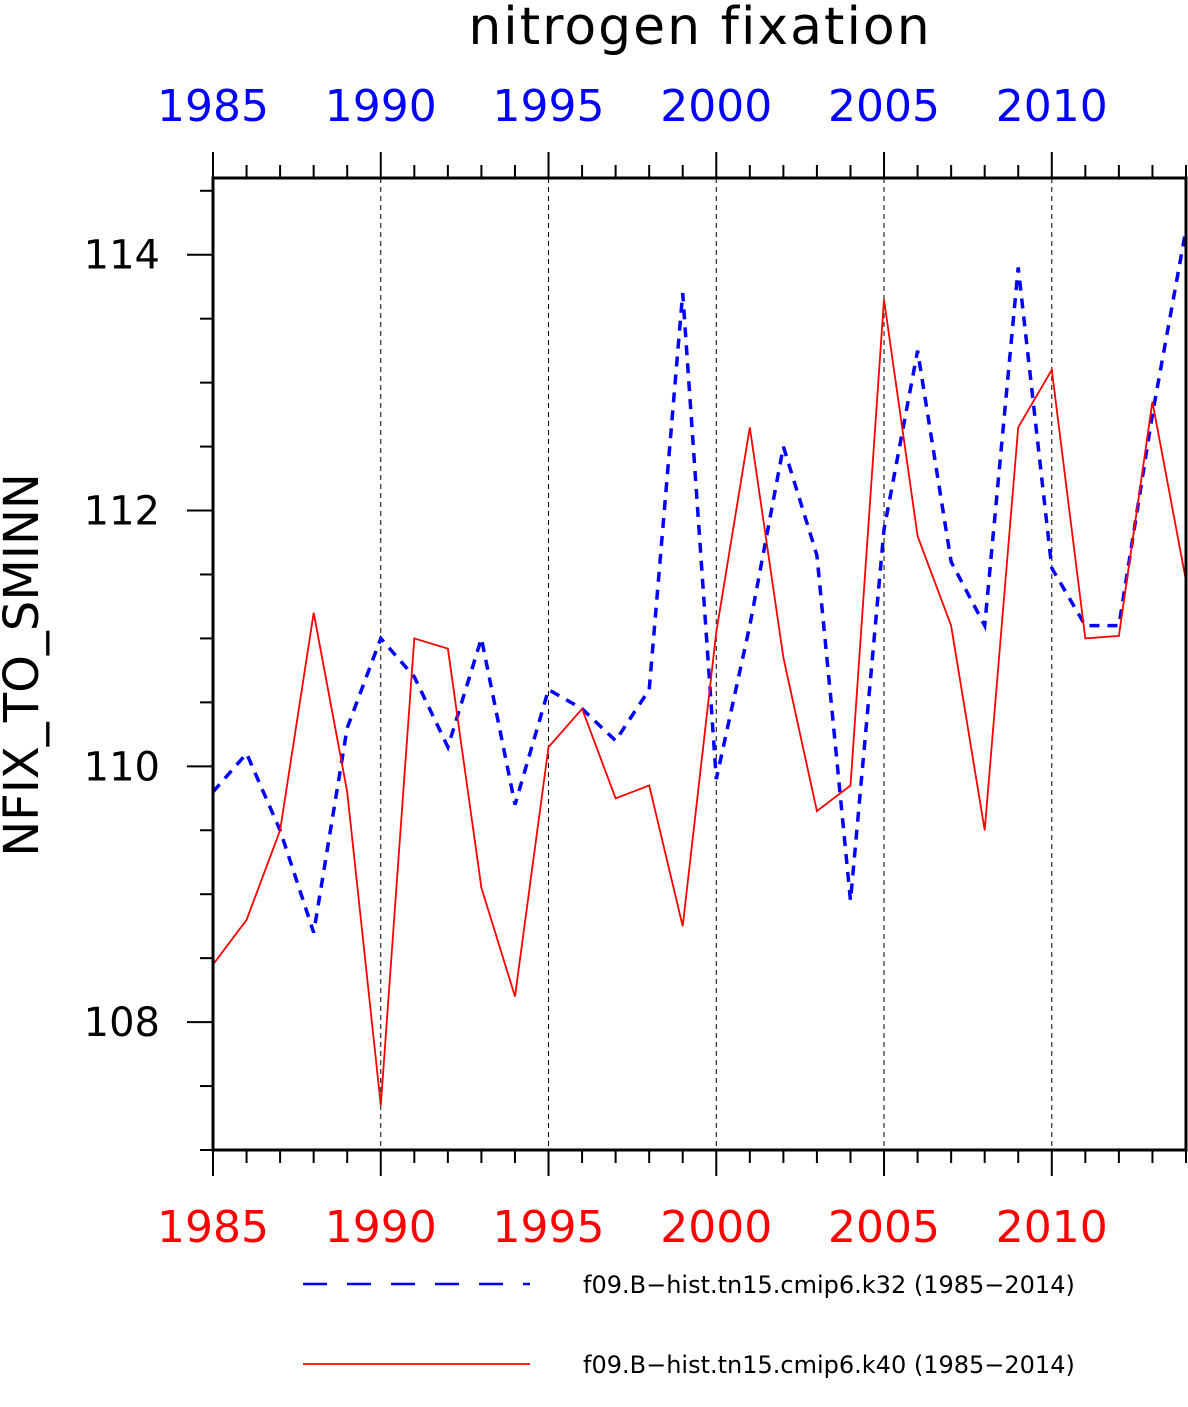 This screenshot has width=1188, height=1407. What do you see at coordinates (122, 767) in the screenshot?
I see `y-tick-label: 110` at bounding box center [122, 767].